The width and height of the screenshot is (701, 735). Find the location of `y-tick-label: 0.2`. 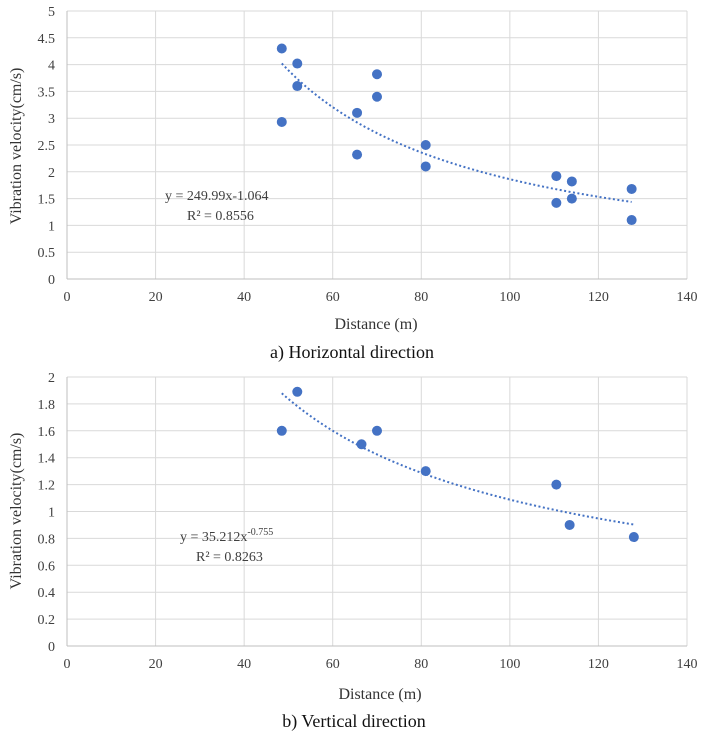

y-tick-label: 0.2 is located at coordinates (47, 620).